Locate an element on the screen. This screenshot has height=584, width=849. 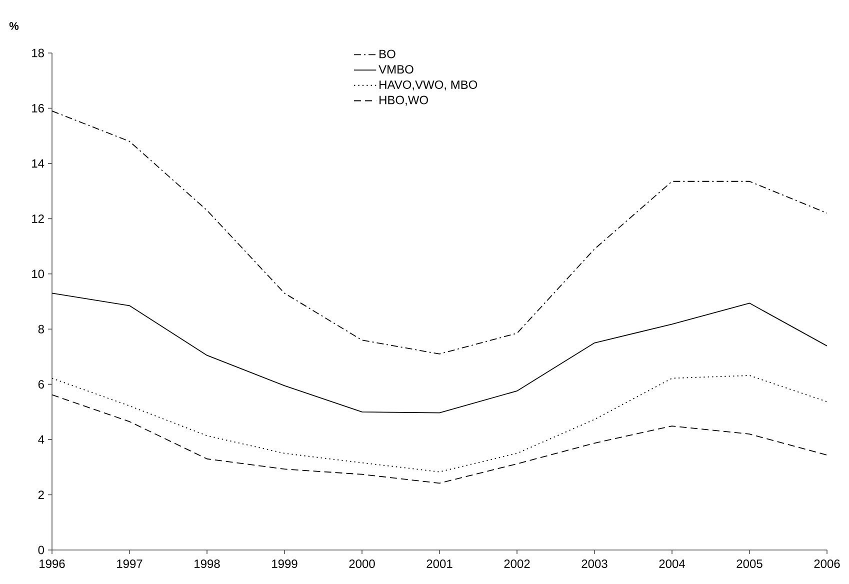
legend-label: BO is located at coordinates (388, 54).